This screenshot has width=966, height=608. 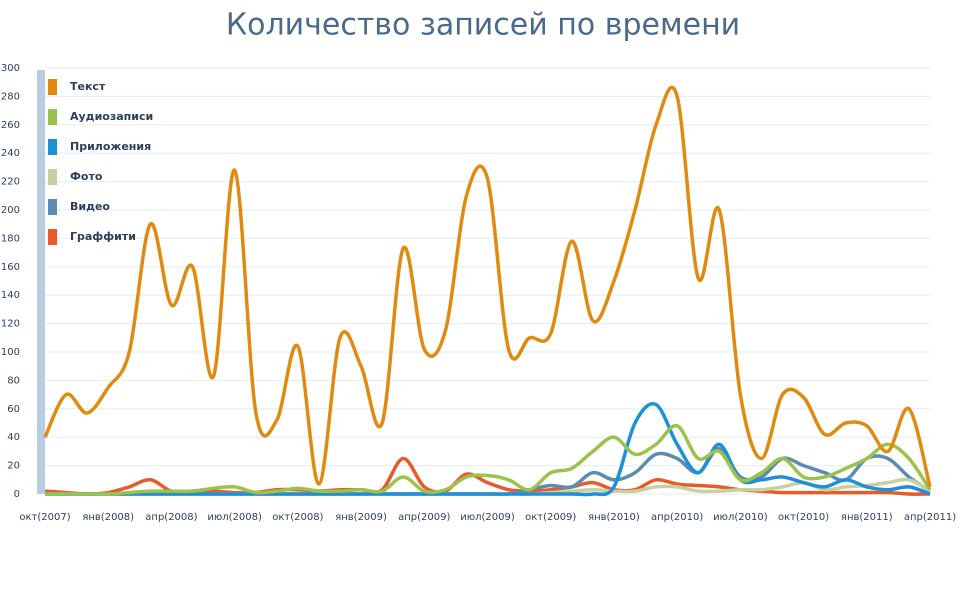 I want to click on legend-label: Видео, so click(x=90, y=206).